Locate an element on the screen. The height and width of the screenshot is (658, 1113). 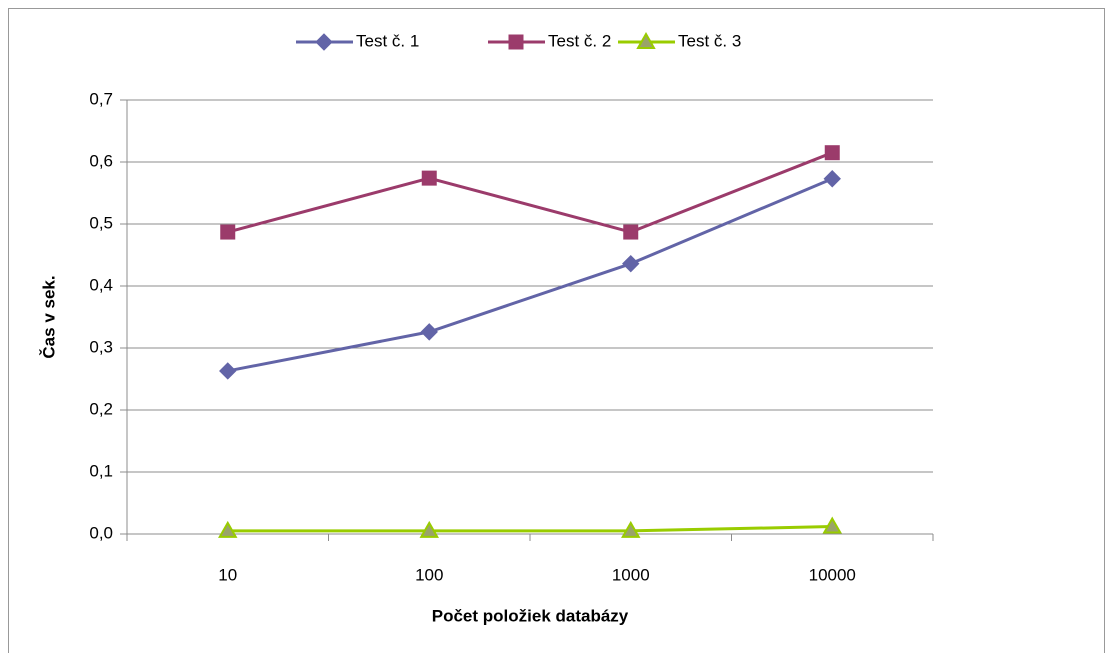
y-tick-label: 0,5 is located at coordinates (101, 222).